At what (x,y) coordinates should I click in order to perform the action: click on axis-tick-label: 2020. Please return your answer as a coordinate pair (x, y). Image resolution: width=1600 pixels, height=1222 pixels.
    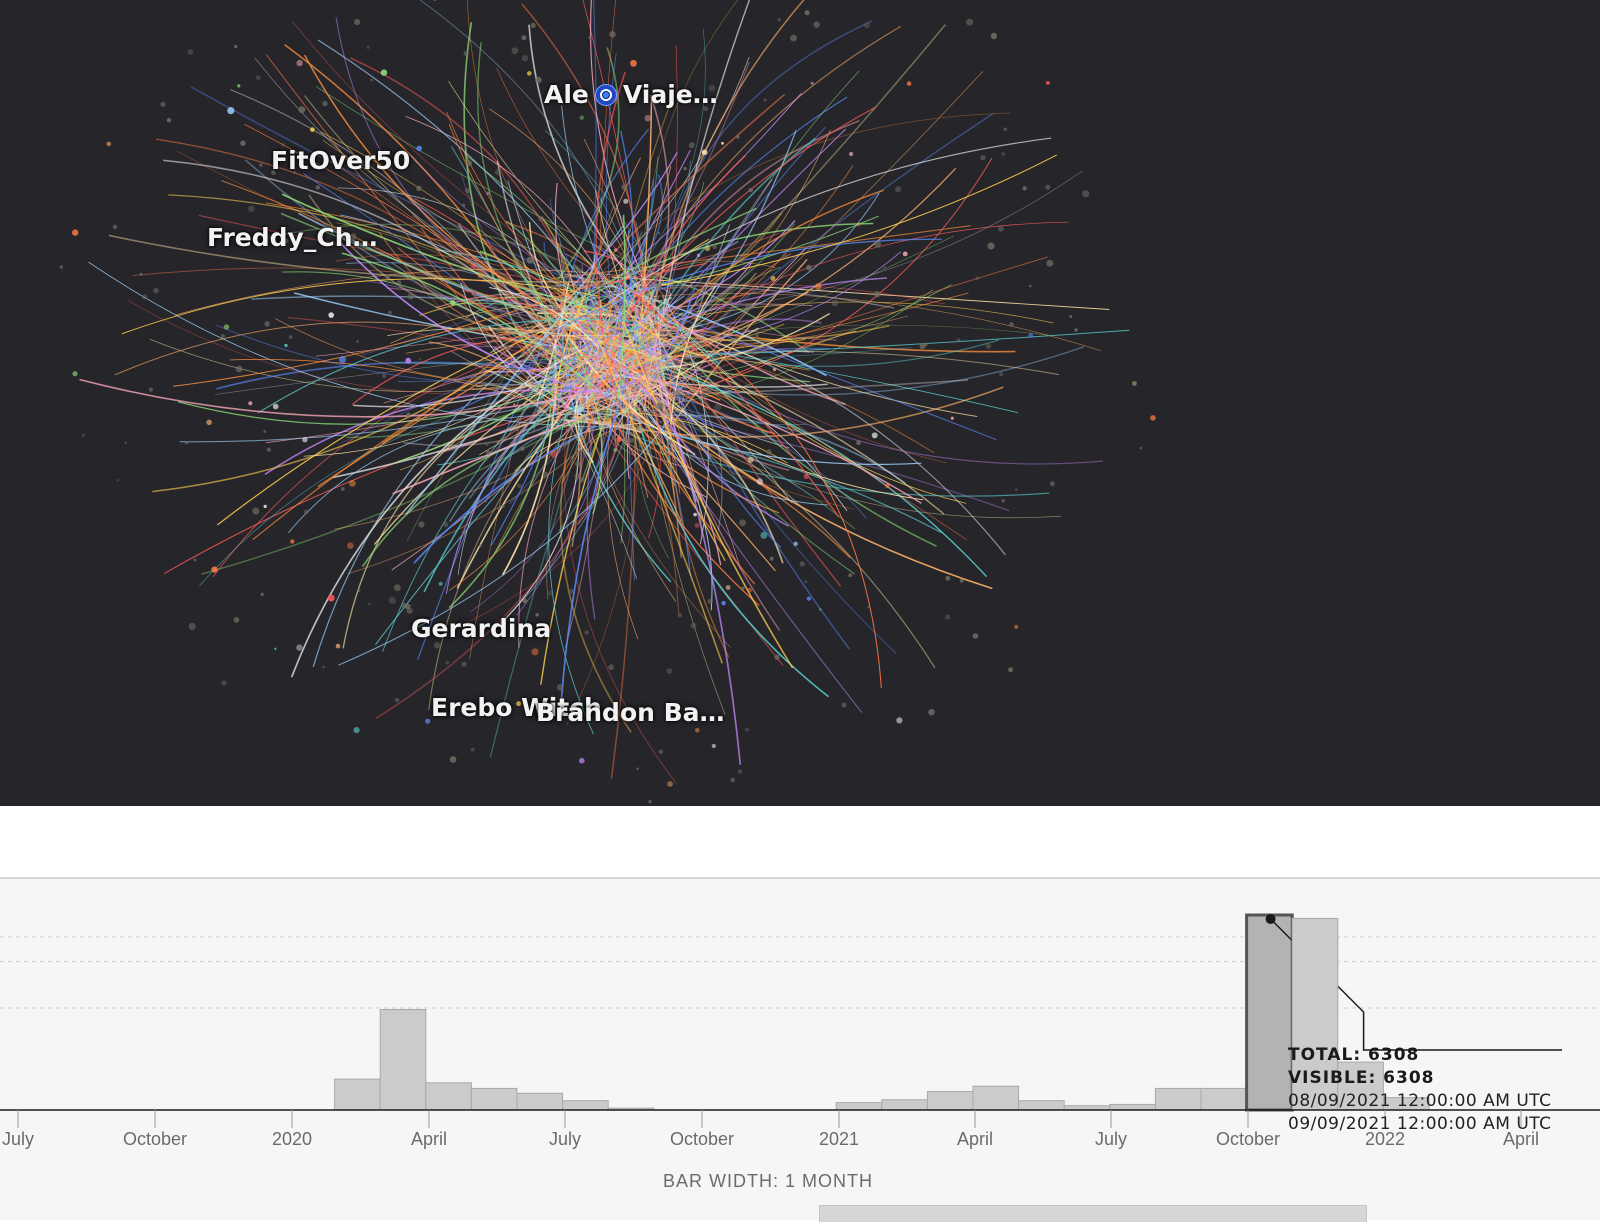
    Looking at the image, I should click on (292, 1139).